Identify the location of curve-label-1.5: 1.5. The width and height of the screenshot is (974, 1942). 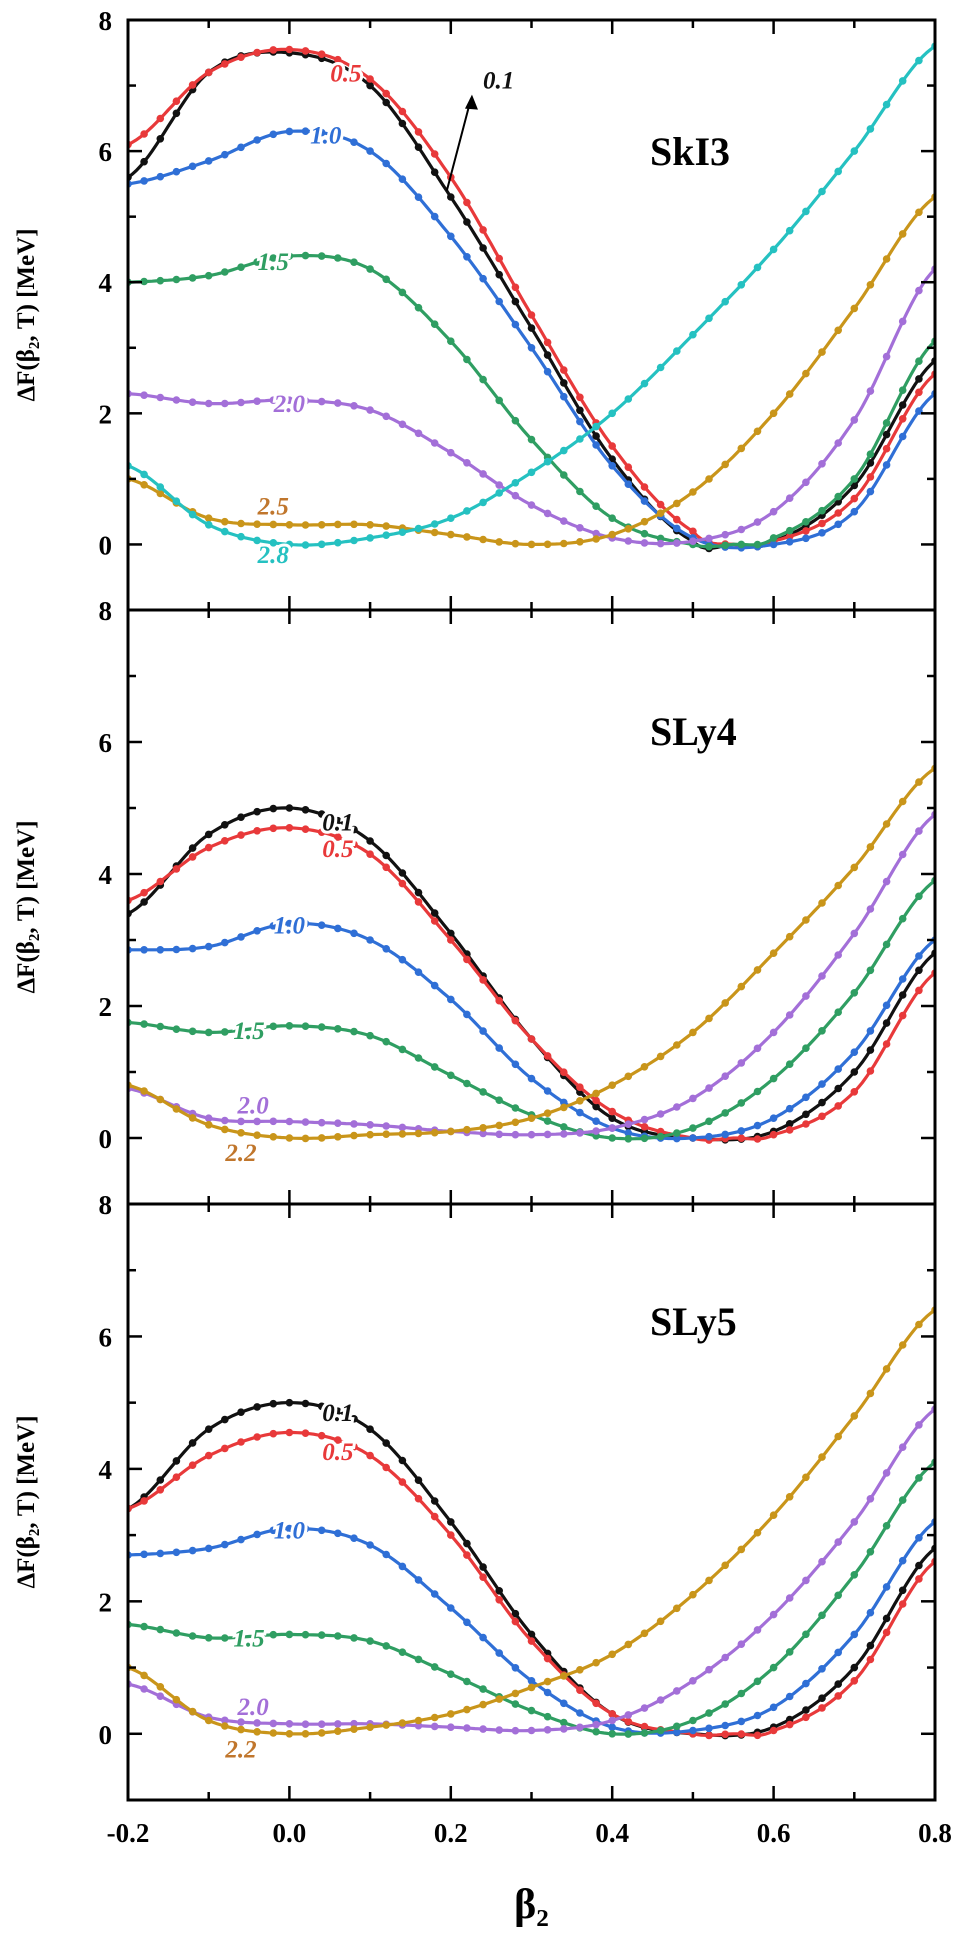
(248, 1031).